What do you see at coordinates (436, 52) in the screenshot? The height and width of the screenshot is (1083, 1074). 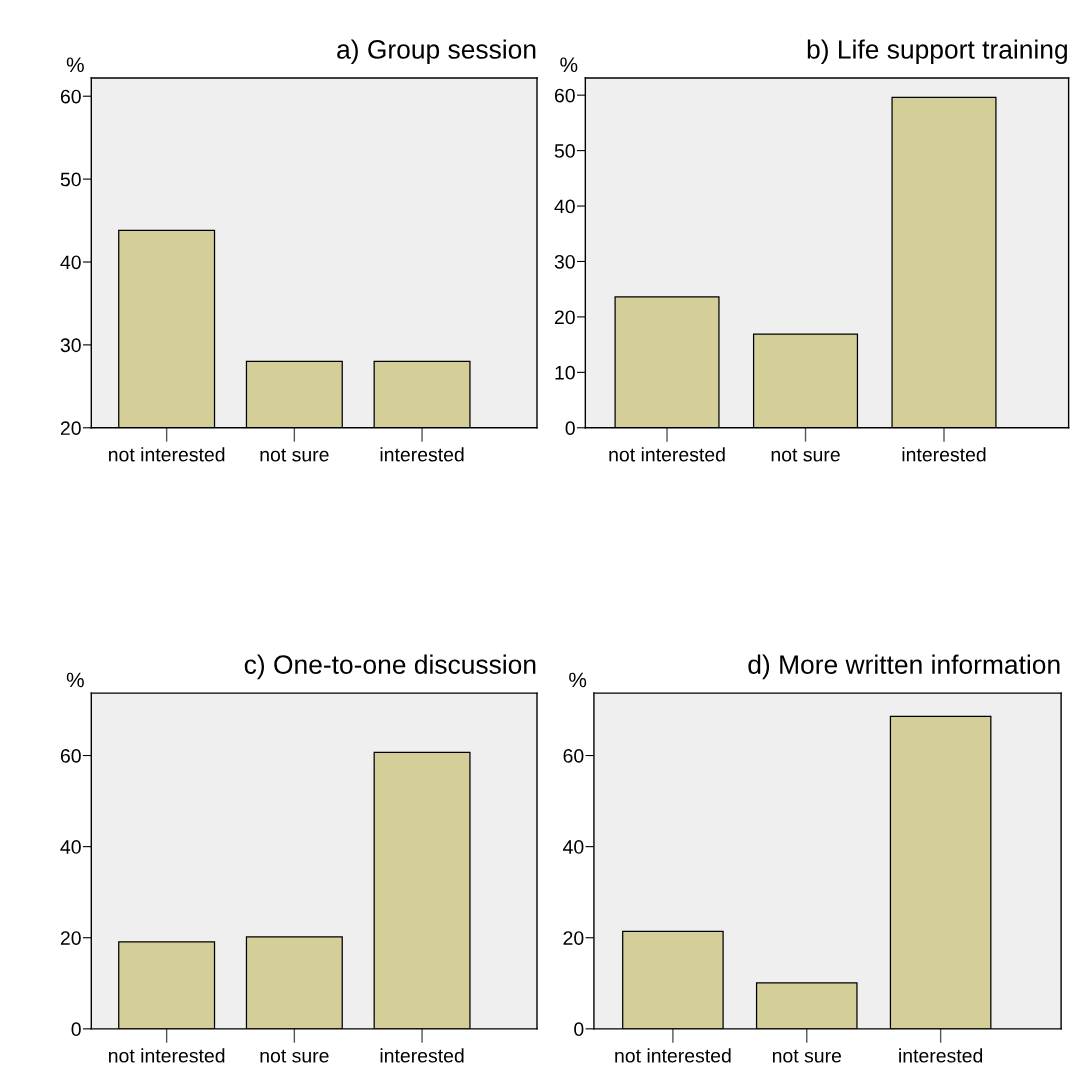 I see `chart-title: a) Group session` at bounding box center [436, 52].